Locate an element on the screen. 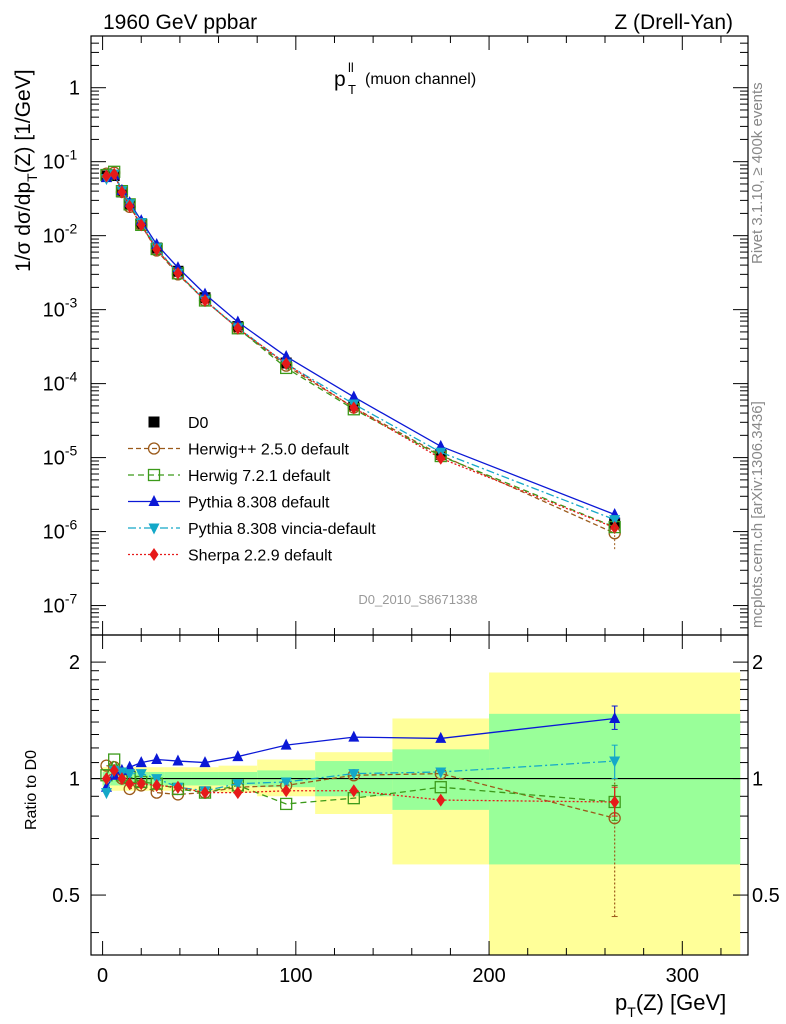 This screenshot has height=1024, width=786. ytick-label-ratio-1: 1 is located at coordinates (74, 780).